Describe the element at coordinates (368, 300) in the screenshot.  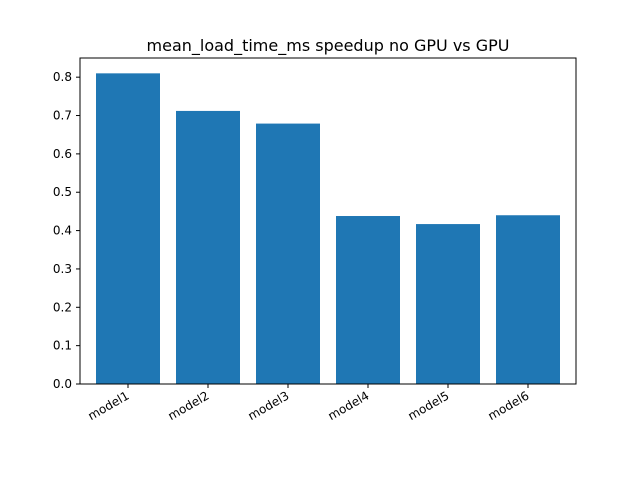
I see `bar-model4` at that location.